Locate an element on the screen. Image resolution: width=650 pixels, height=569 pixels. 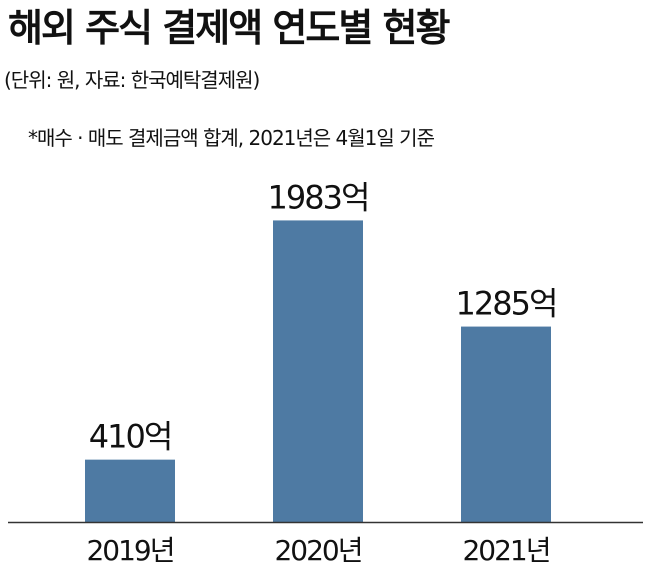
x-tick-label-2019년: 2019년 is located at coordinates (129, 550).